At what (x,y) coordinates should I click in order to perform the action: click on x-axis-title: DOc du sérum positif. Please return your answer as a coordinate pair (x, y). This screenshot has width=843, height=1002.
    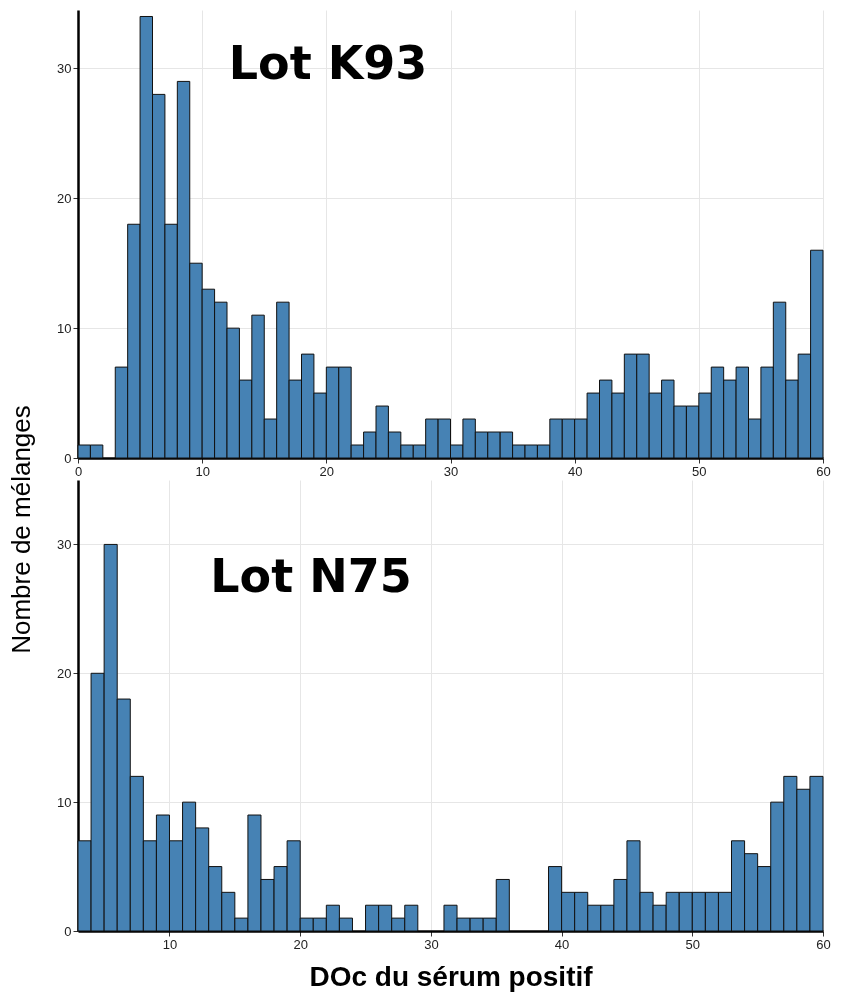
    Looking at the image, I should click on (451, 976).